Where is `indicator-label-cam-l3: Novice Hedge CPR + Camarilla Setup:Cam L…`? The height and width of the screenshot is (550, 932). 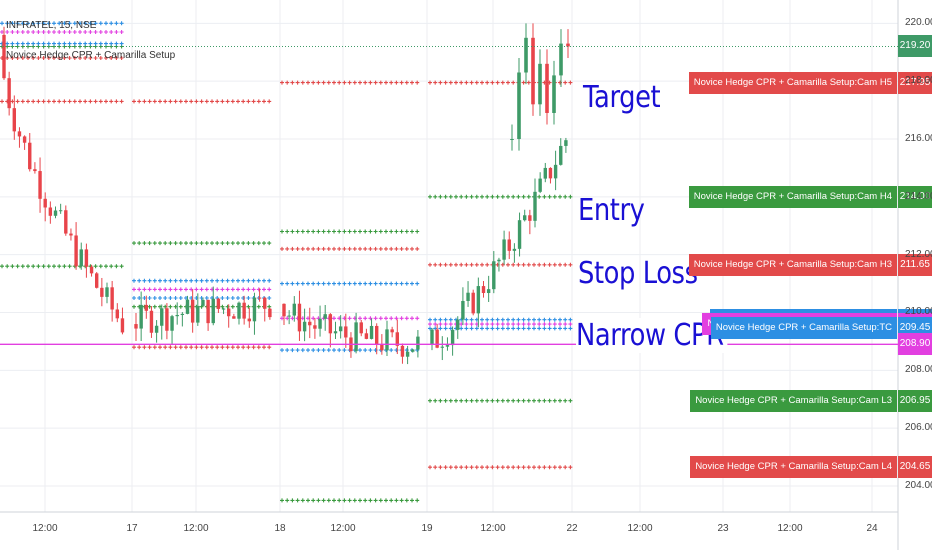 indicator-label-cam-l3: Novice Hedge CPR + Camarilla Setup:Cam L… is located at coordinates (793, 400).